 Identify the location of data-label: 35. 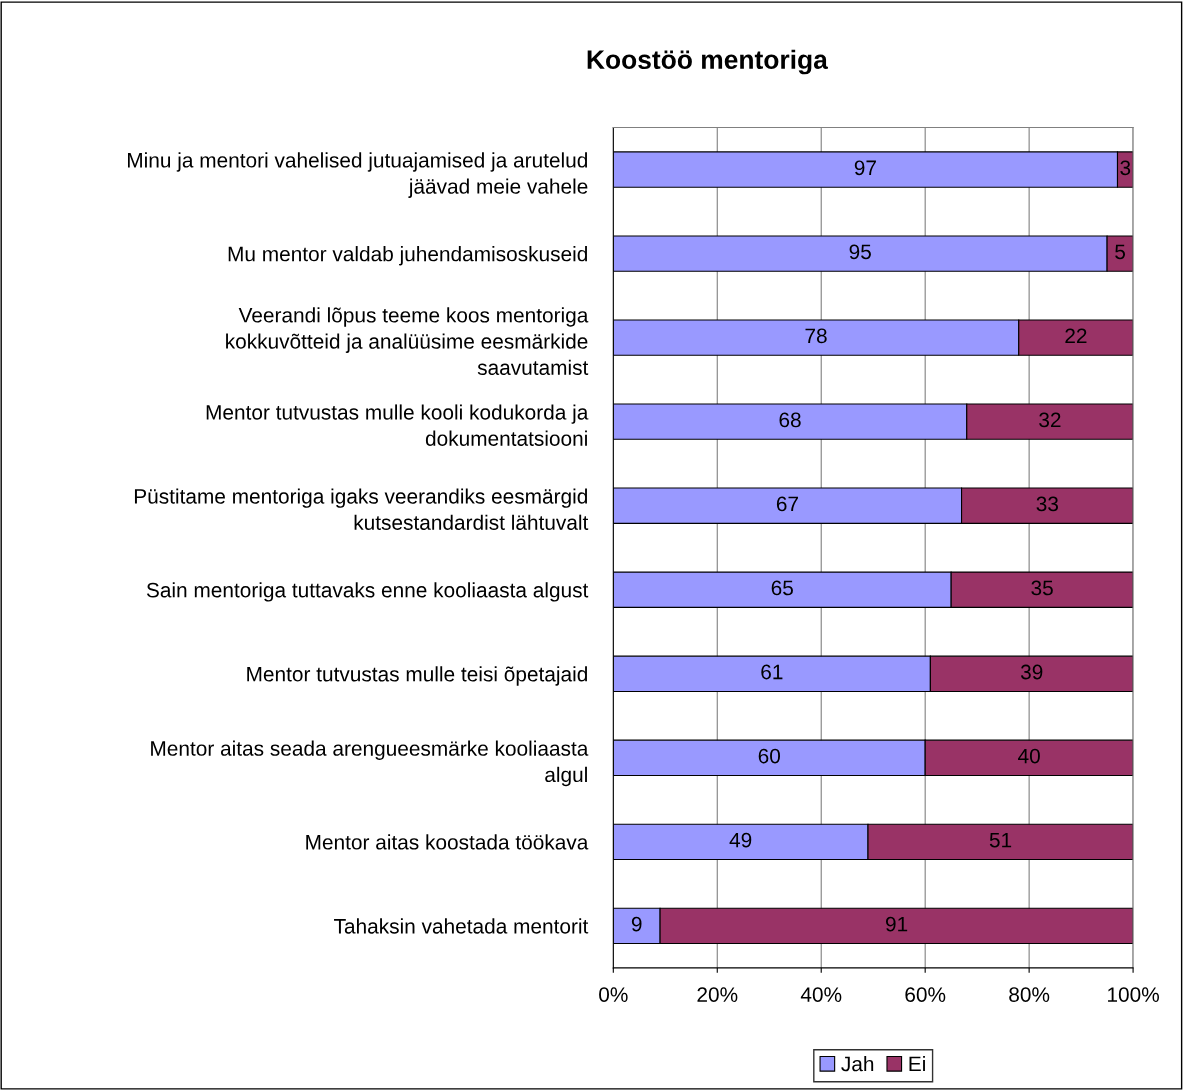
(1042, 588).